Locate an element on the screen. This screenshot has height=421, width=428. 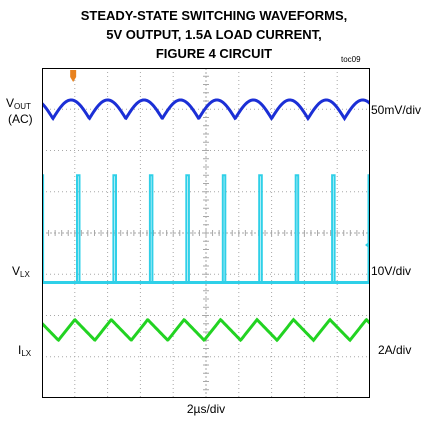
vout-scale-label: 50mV/div is located at coordinates (396, 110).